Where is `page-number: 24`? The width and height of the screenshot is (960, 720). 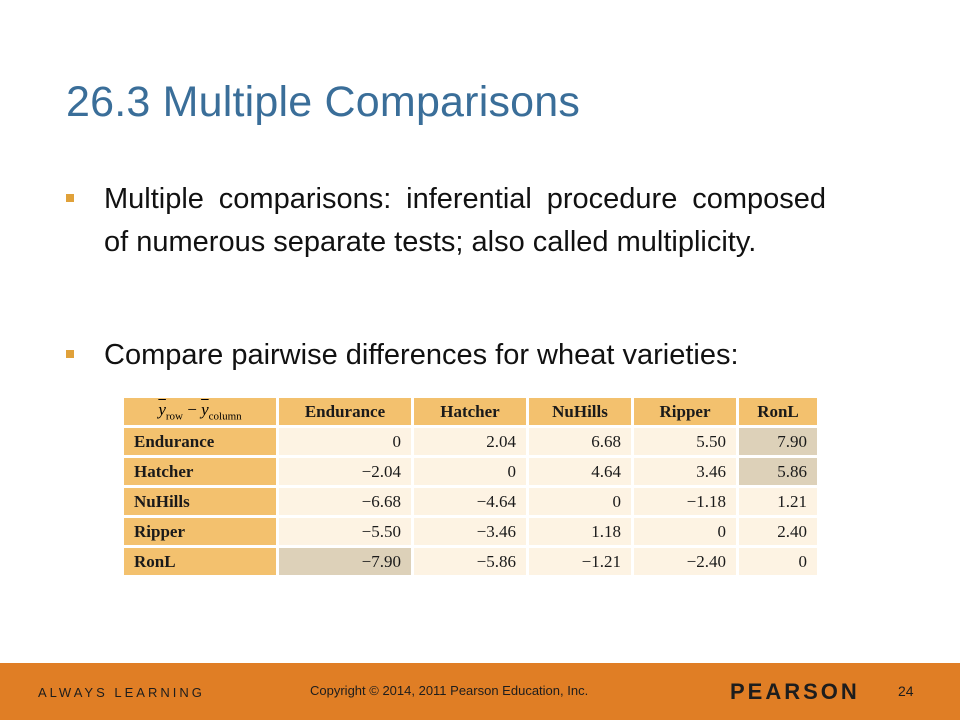 page-number: 24 is located at coordinates (906, 691).